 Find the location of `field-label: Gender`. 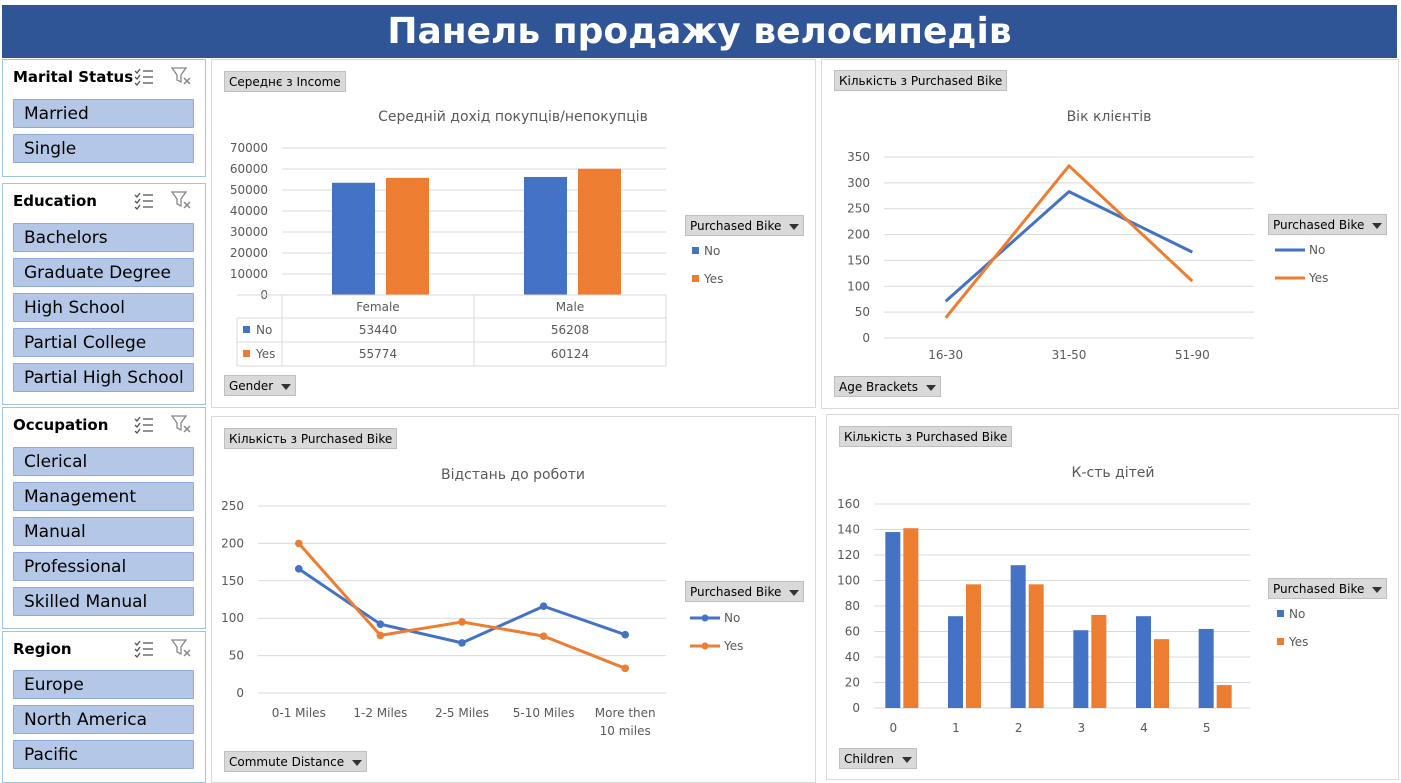

field-label: Gender is located at coordinates (251, 386).